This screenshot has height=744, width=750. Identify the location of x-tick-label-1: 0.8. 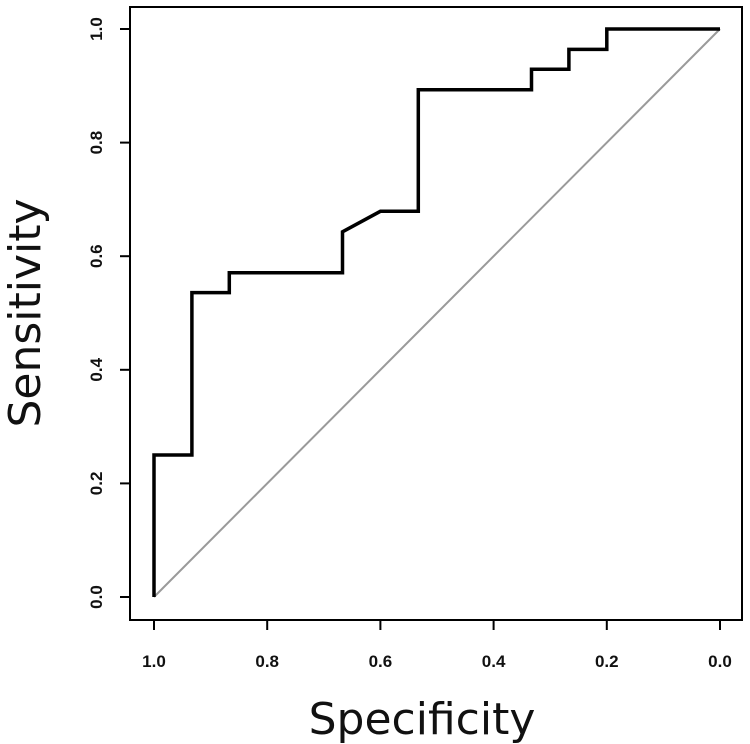
(267, 661).